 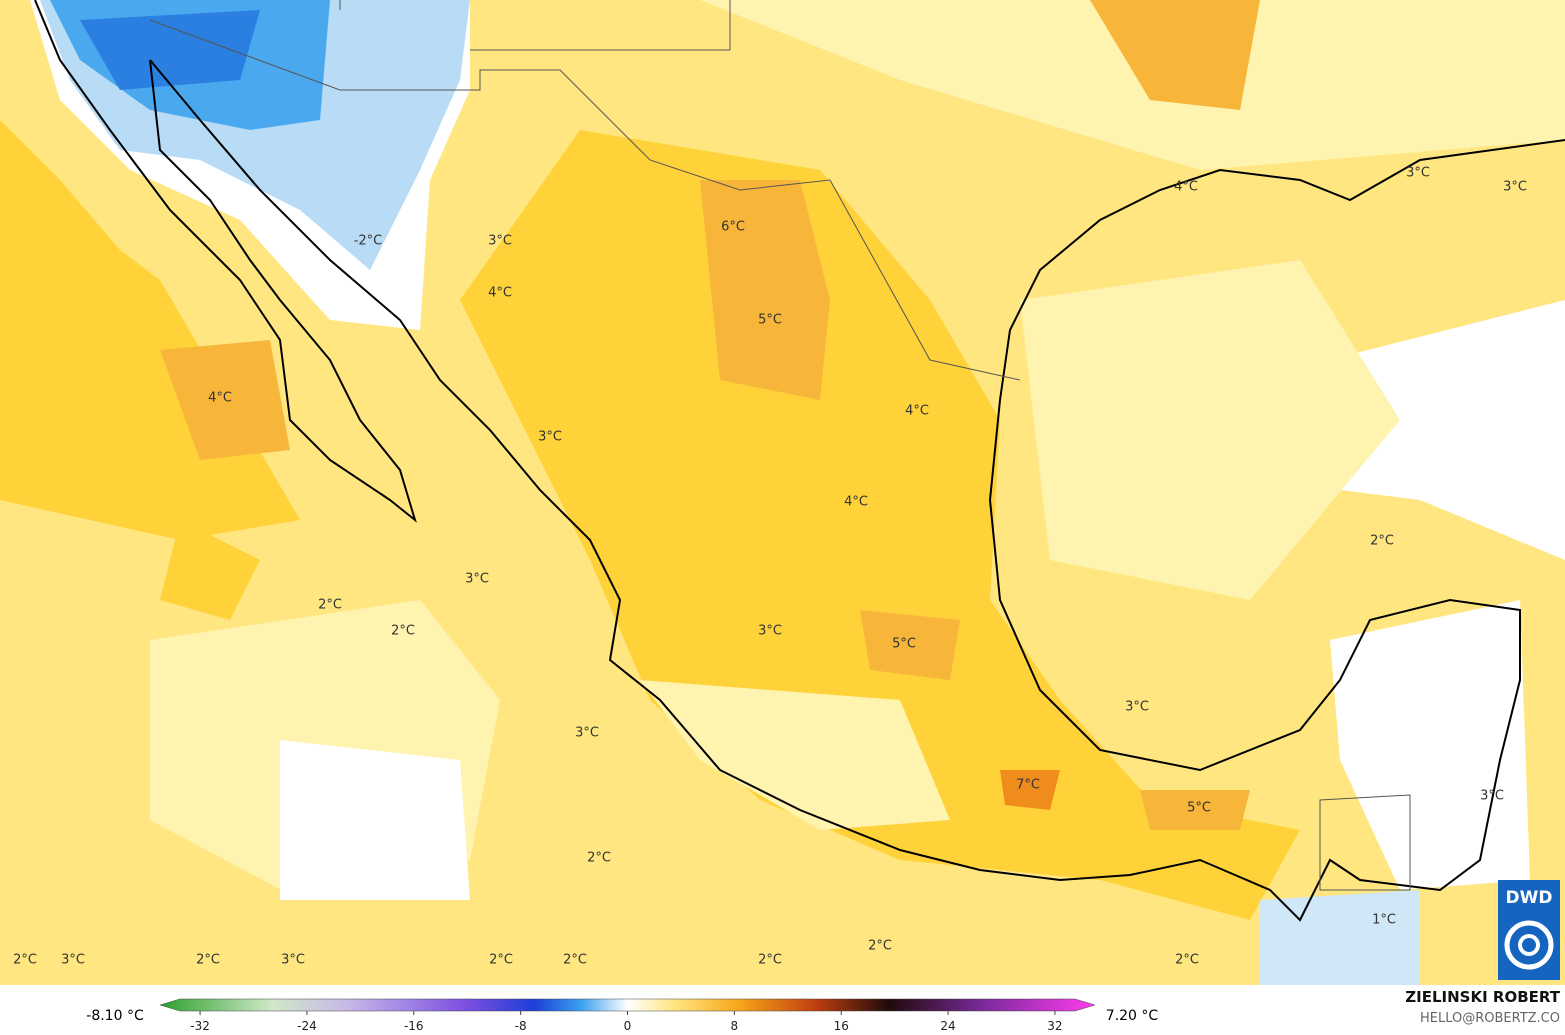 What do you see at coordinates (521, 1026) in the screenshot?
I see `colorbar-tick-label: -8` at bounding box center [521, 1026].